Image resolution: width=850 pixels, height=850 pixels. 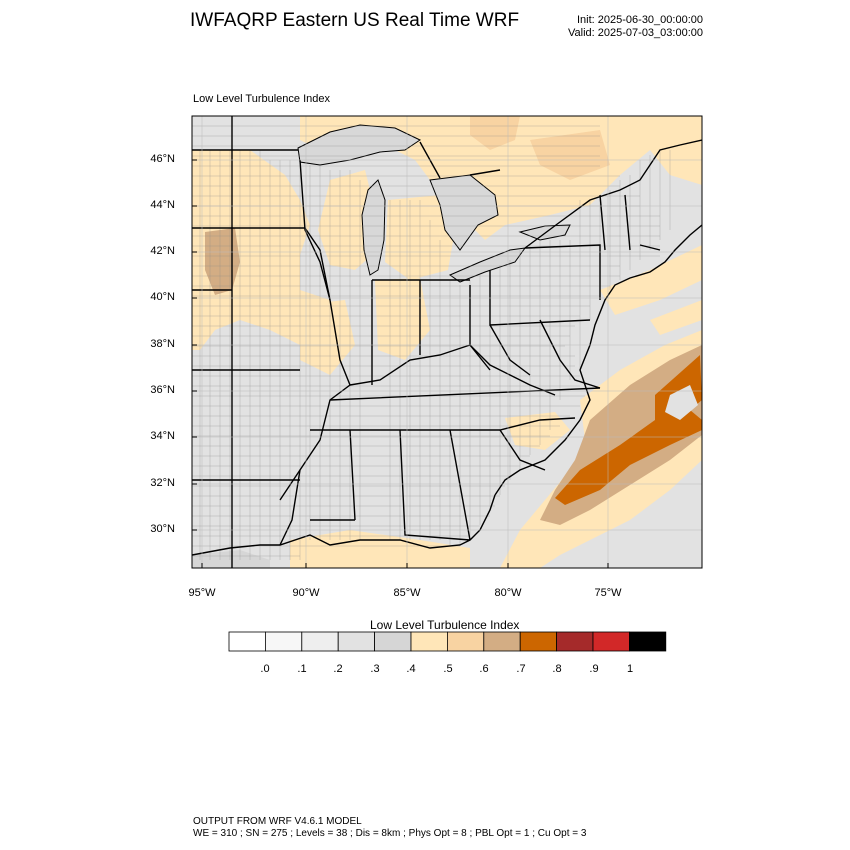 I want to click on lat-label-46: 46°N, so click(x=162, y=159).